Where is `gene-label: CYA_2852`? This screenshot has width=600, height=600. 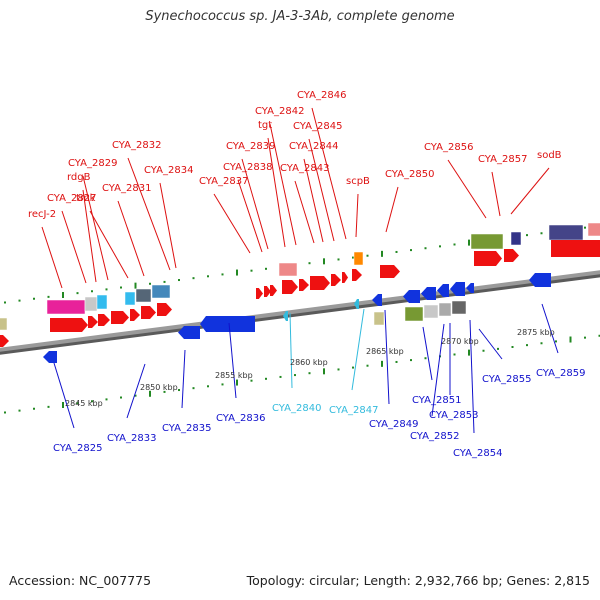
gene-label: CYA_2852 is located at coordinates (434, 436).